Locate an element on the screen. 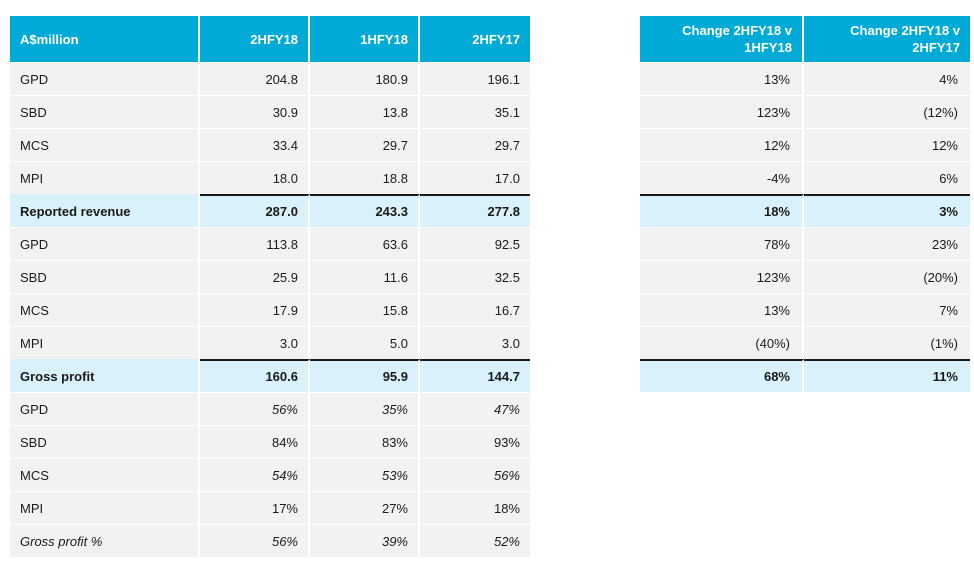  cell-value: 13.8 is located at coordinates (365, 111).